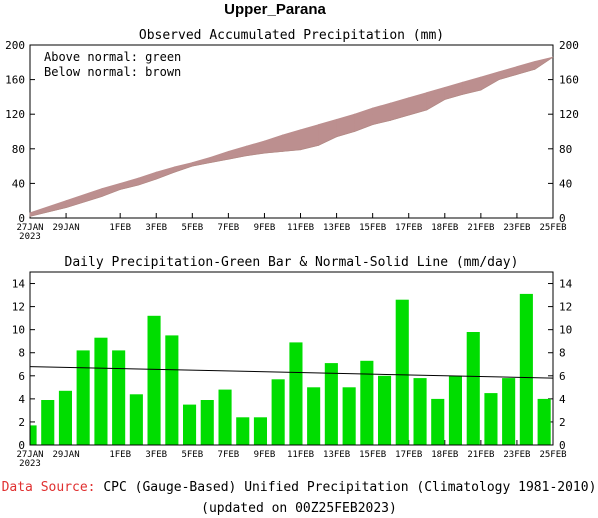  Describe the element at coordinates (112, 57) in the screenshot. I see `legend-above: Above normal: green` at that location.